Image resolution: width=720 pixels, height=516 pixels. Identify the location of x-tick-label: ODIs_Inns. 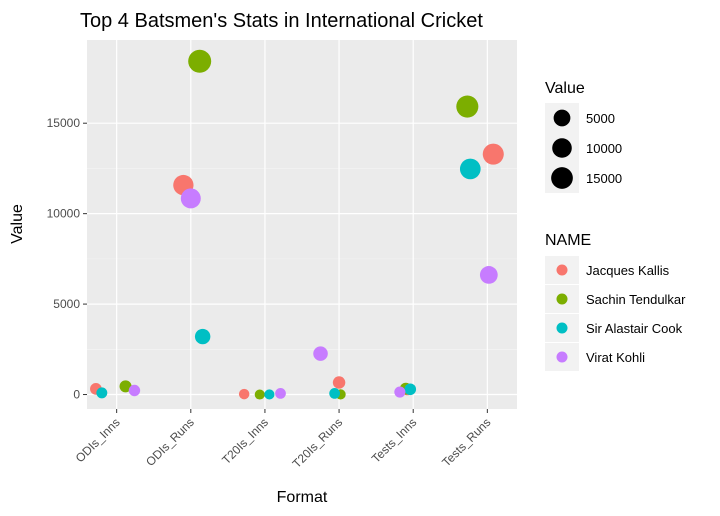
(98, 440).